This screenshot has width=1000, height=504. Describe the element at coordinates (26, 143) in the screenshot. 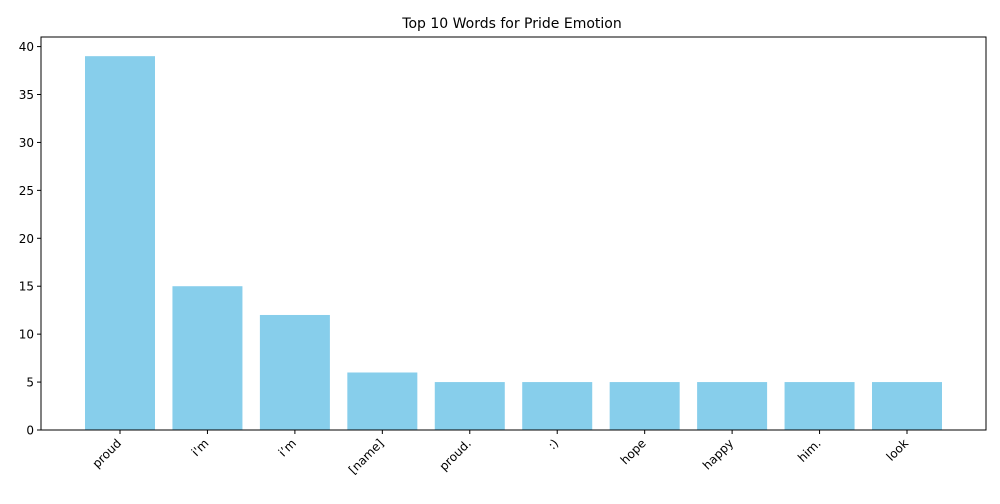

I see `y-tick-label-6: 30` at that location.